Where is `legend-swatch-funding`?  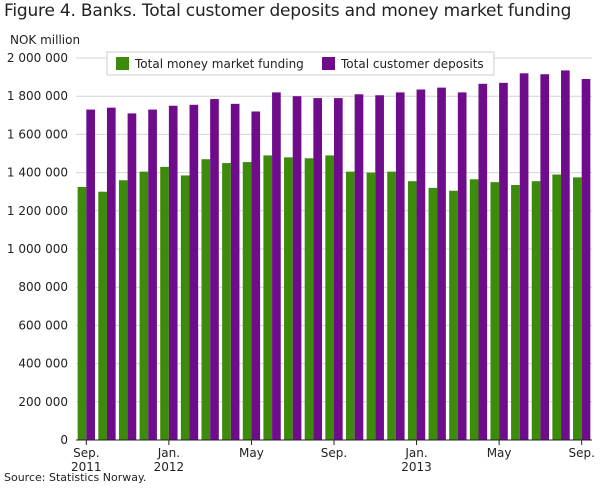 legend-swatch-funding is located at coordinates (122, 63).